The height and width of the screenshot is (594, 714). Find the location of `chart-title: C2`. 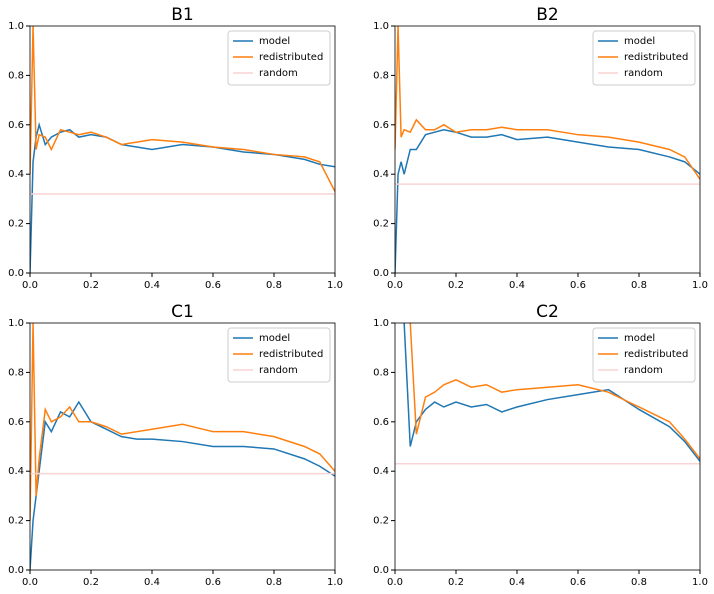

chart-title: C2 is located at coordinates (547, 312).